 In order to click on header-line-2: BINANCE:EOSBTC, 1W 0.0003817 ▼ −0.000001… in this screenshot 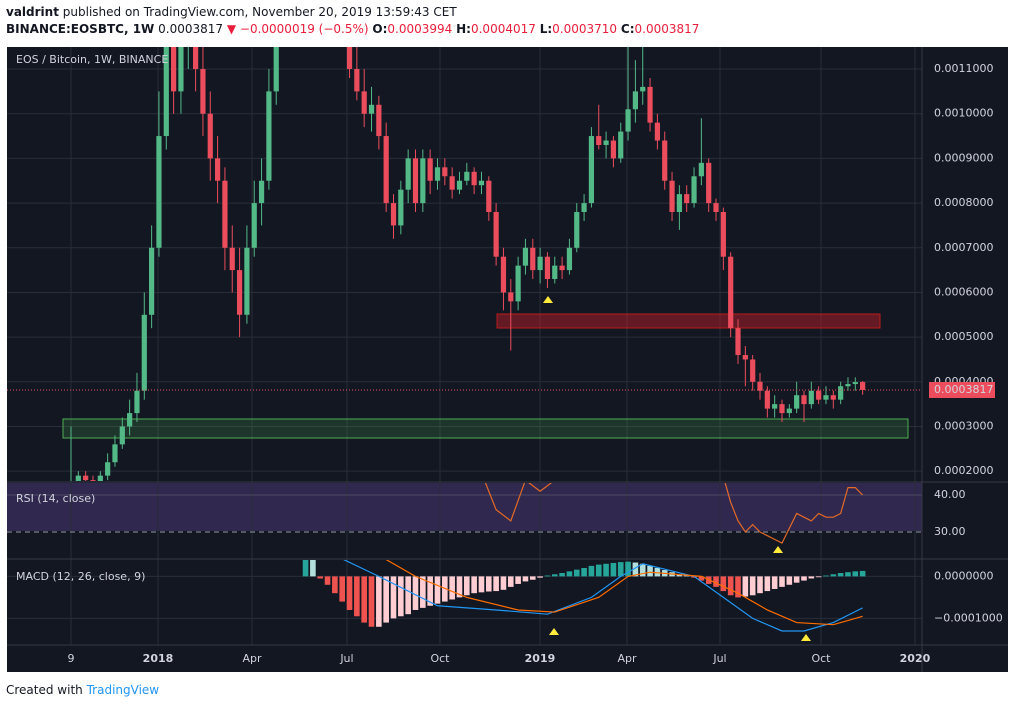, I will do `click(352, 29)`.